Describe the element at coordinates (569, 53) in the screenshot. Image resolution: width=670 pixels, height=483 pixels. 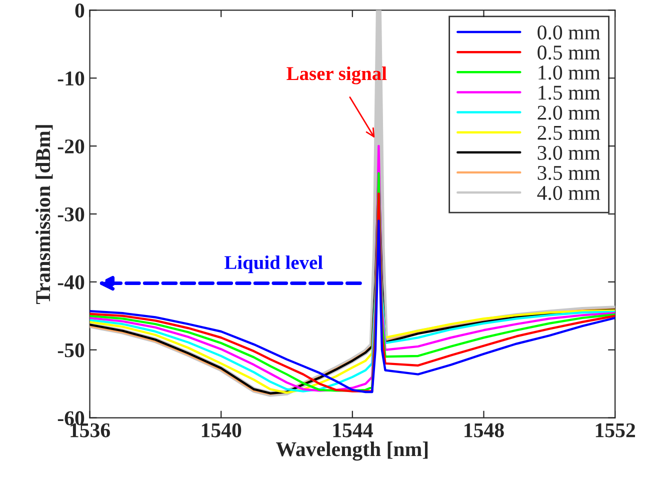
I see `legend-label: 0.5 mm` at that location.